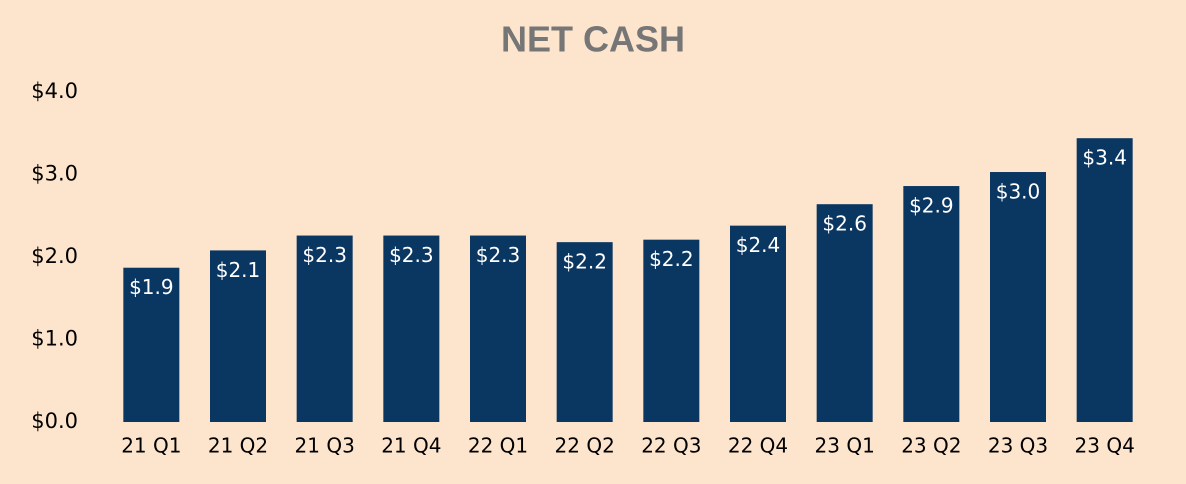 This screenshot has height=484, width=1186. I want to click on data-label: $3.4, so click(1104, 158).